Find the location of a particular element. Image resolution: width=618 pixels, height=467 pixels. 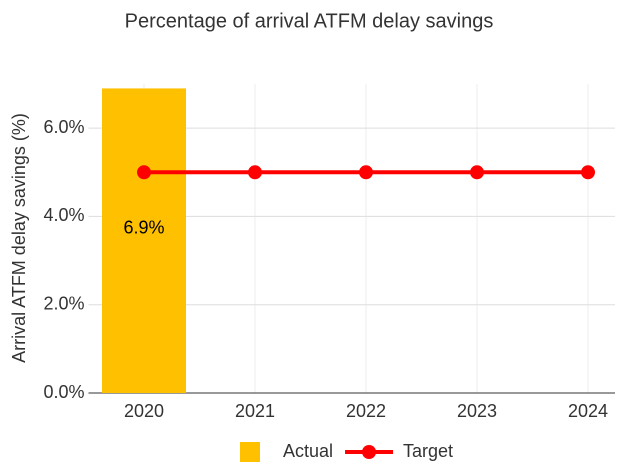

chart-title: Percentage of arrival ATFM delay savings is located at coordinates (309, 21).